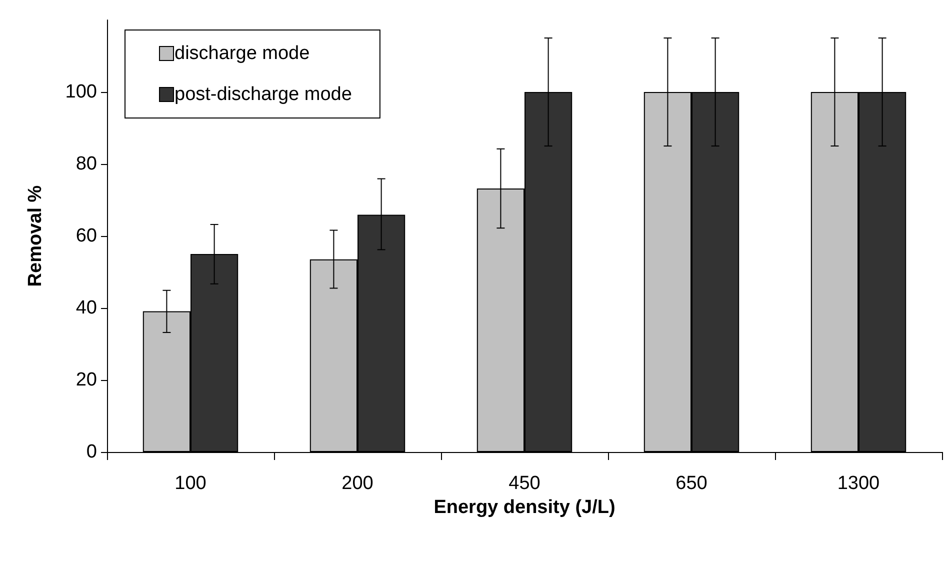 The image size is (951, 574). I want to click on y-tick-label: 80, so click(86, 164).